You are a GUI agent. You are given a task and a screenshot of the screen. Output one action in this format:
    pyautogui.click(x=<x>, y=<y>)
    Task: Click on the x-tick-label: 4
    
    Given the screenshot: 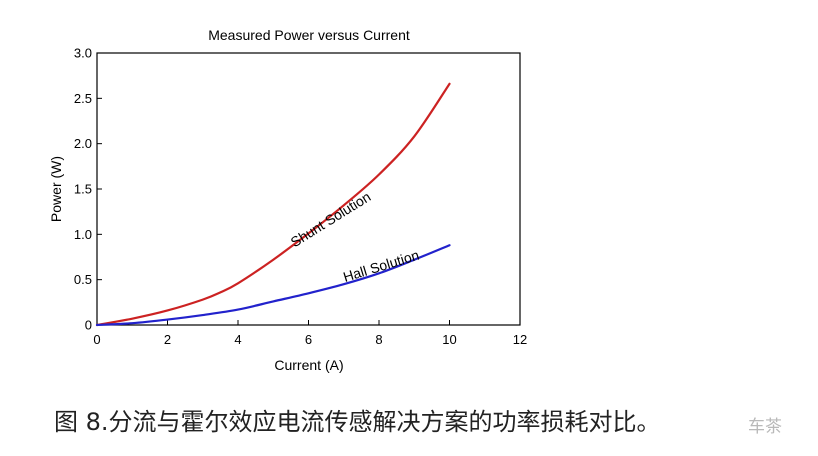 What is the action you would take?
    pyautogui.click(x=237, y=339)
    